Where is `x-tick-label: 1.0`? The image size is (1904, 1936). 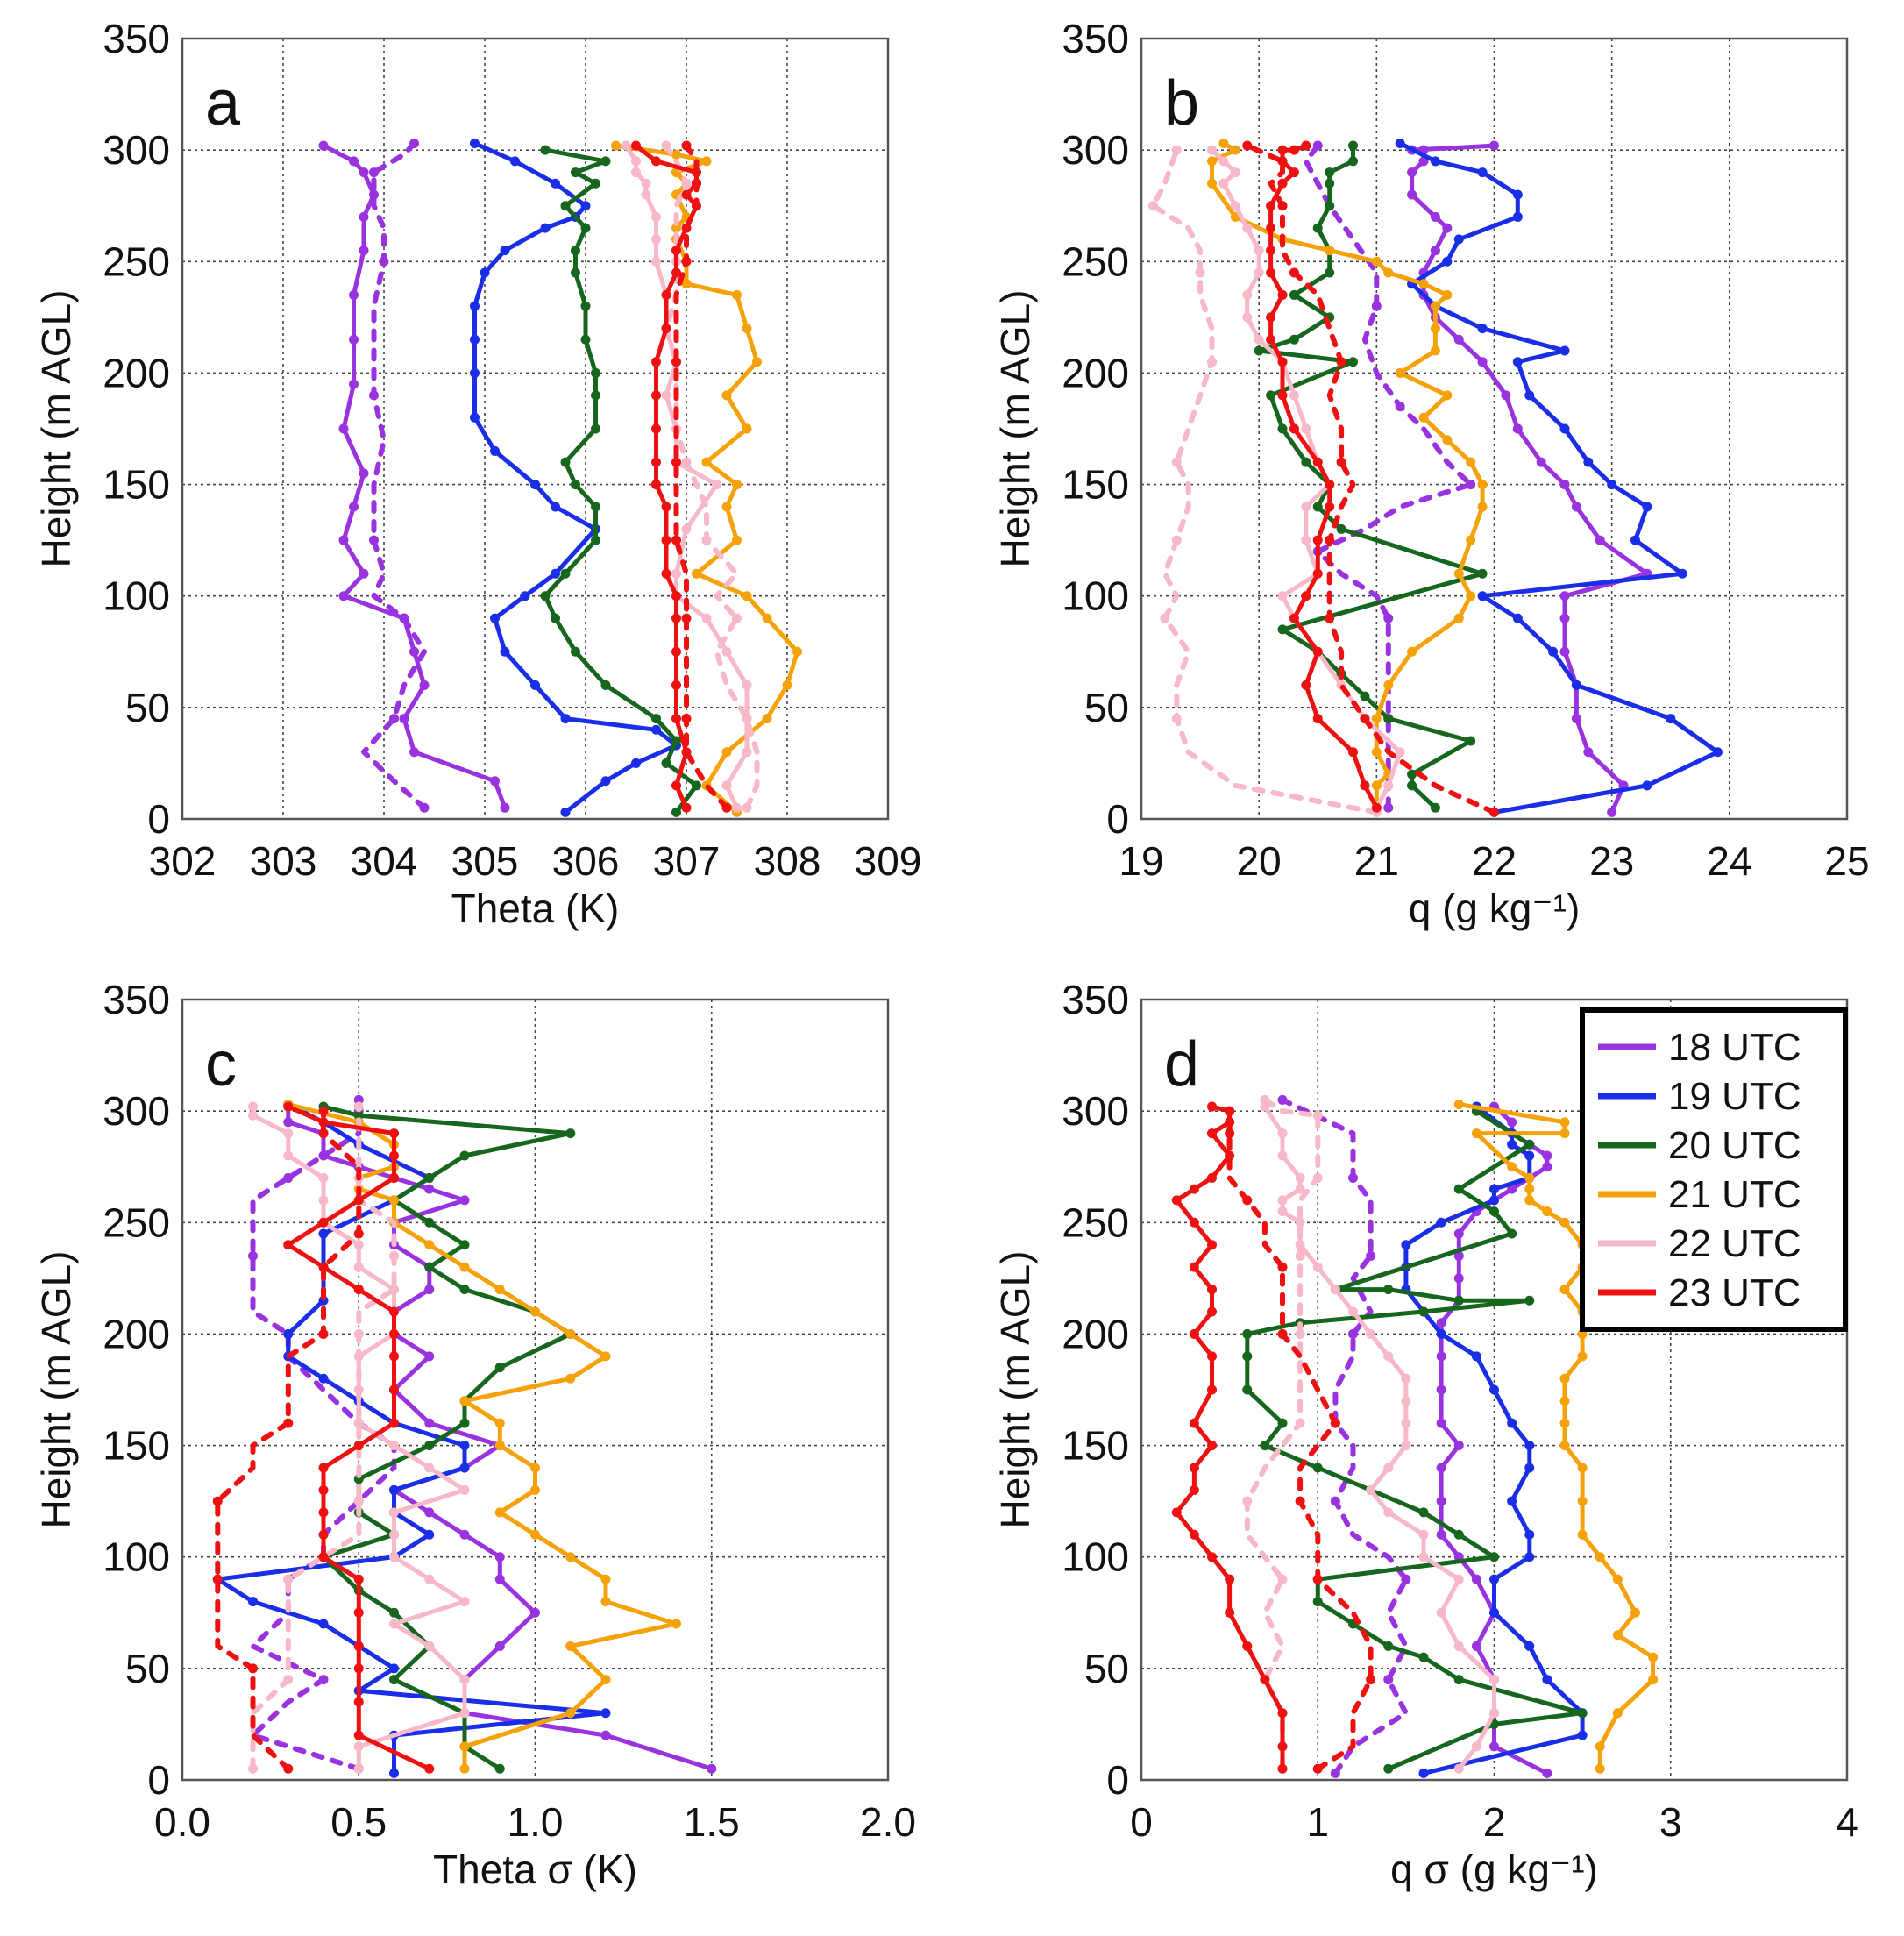 x-tick-label: 1.0 is located at coordinates (536, 1822).